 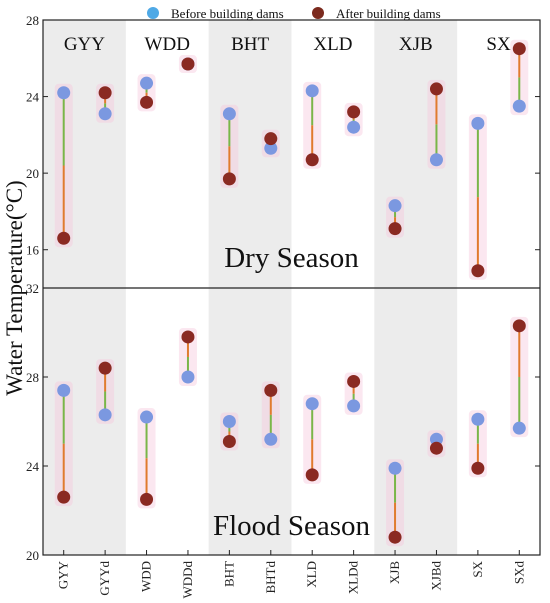 What do you see at coordinates (153, 13) in the screenshot?
I see `legend-marker-before` at bounding box center [153, 13].